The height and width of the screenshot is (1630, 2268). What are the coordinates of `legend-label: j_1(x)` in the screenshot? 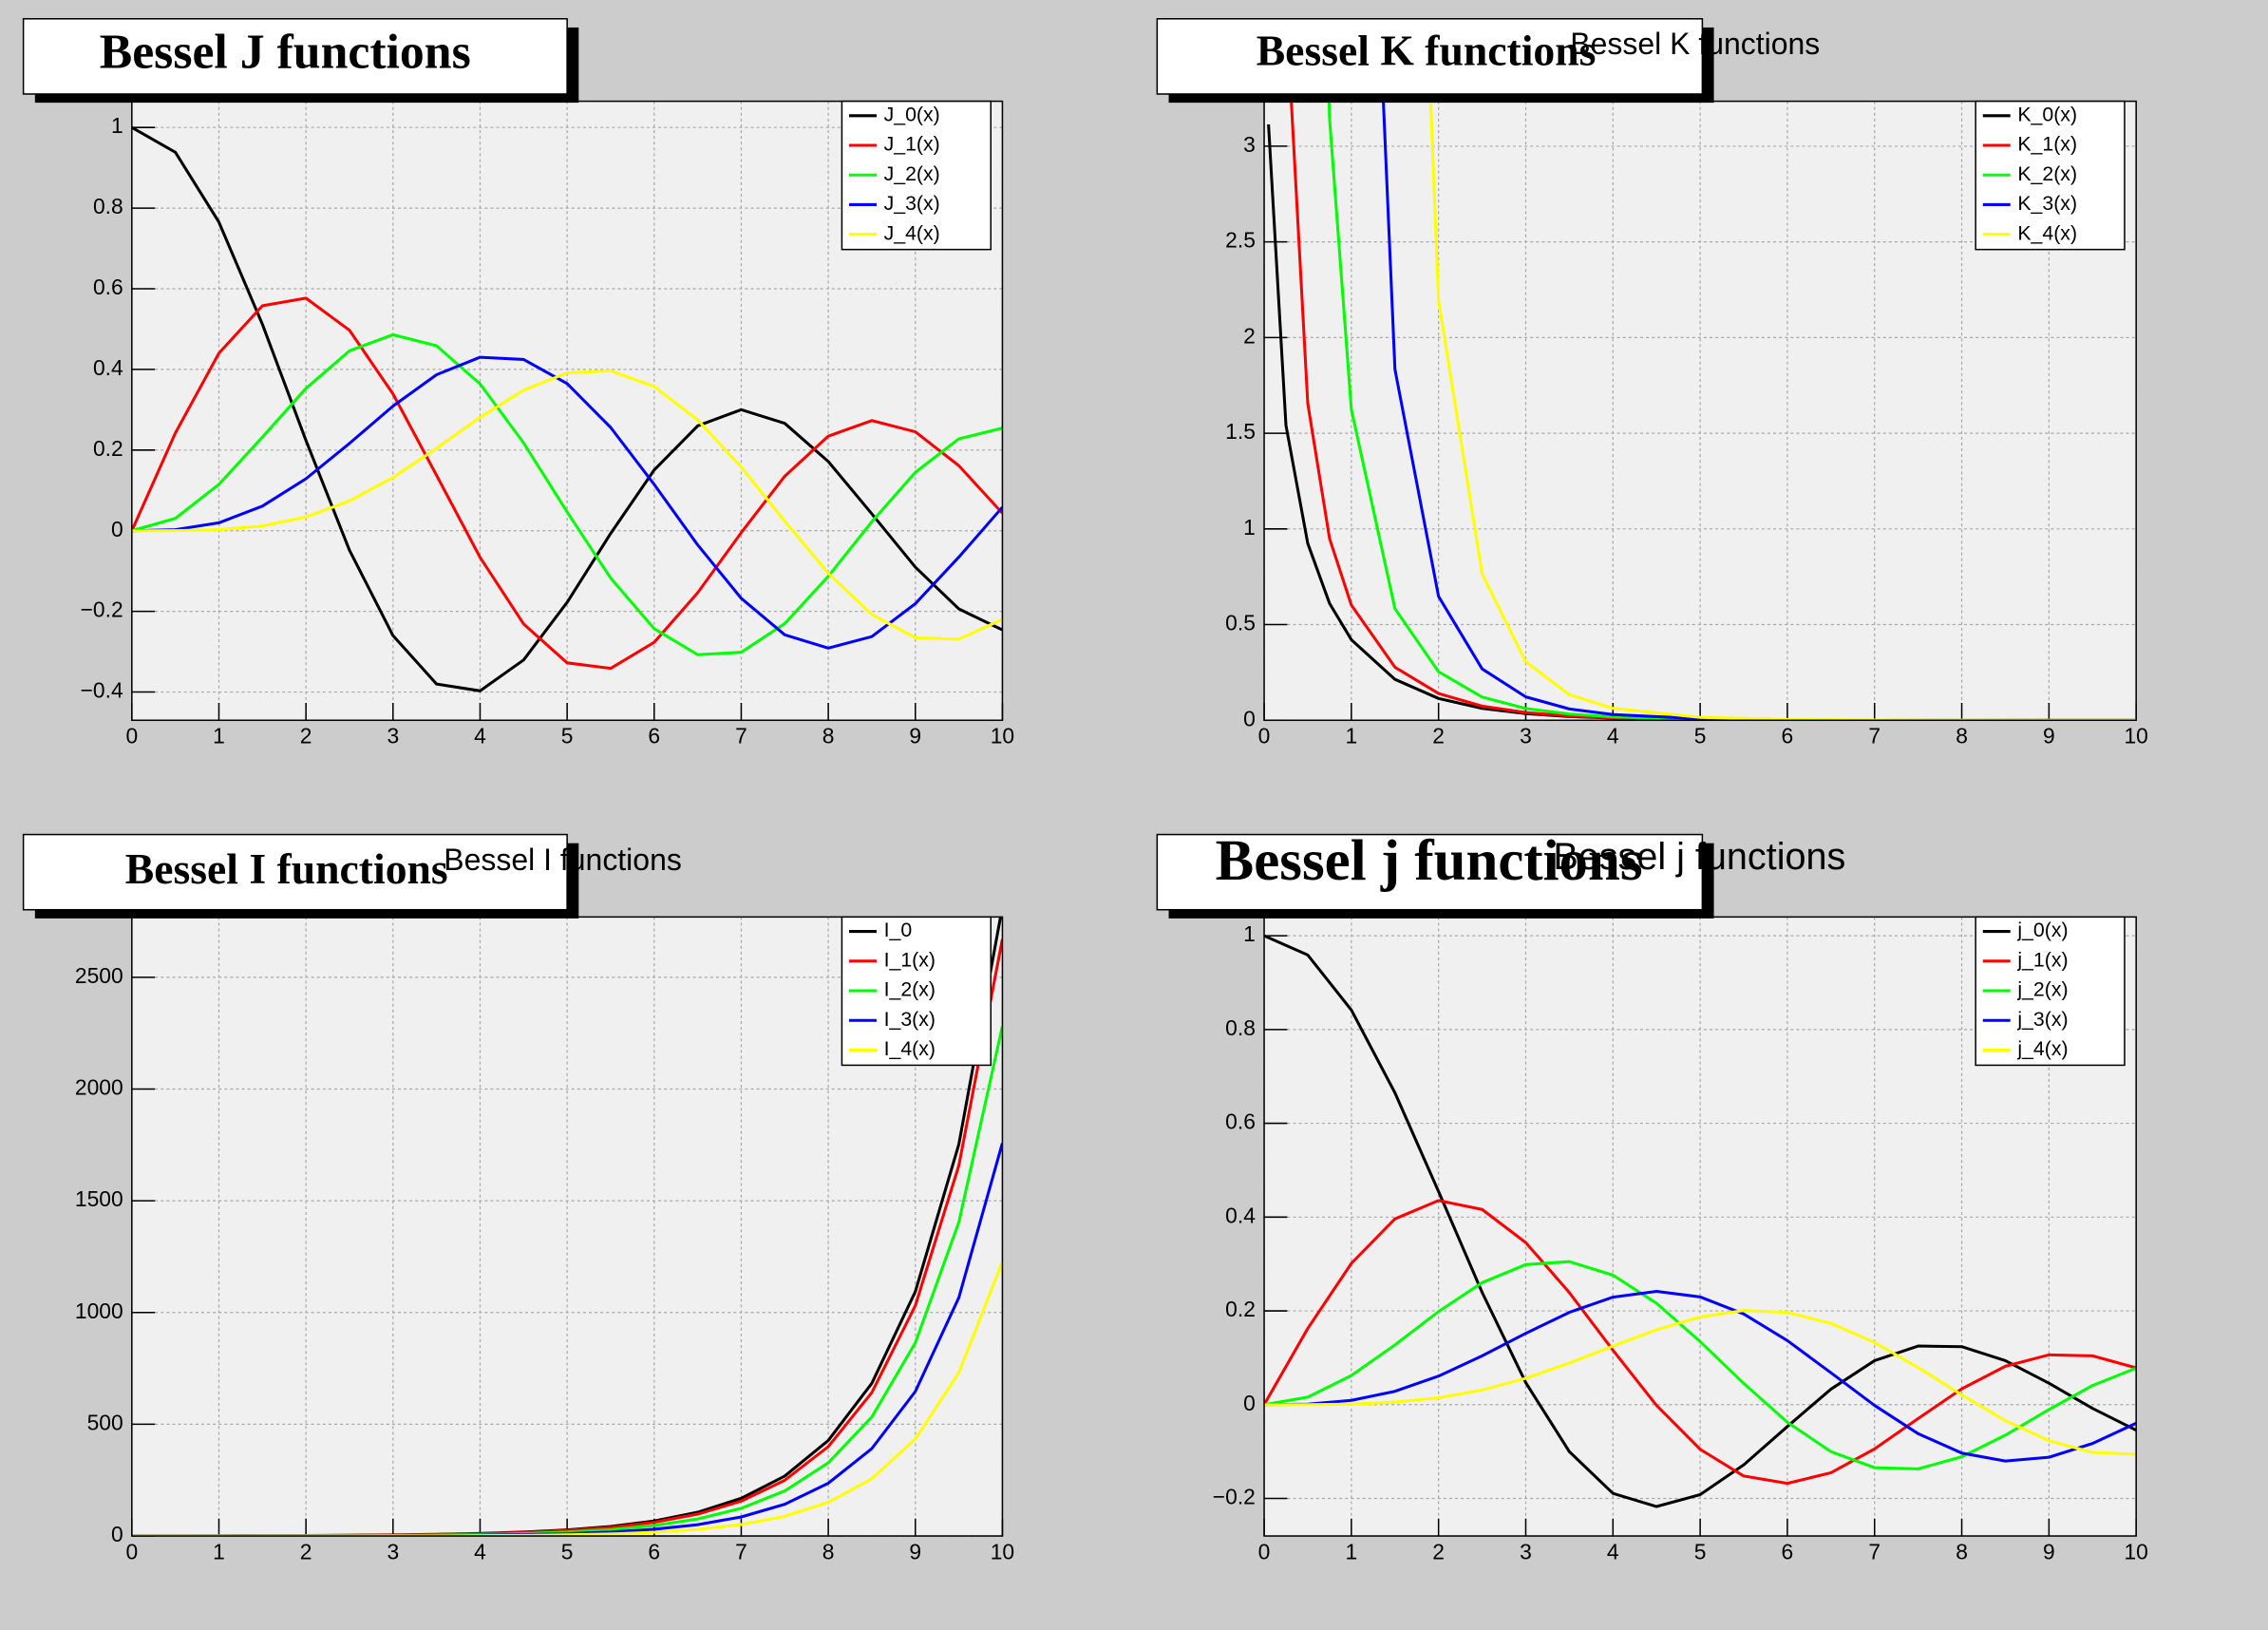 It's located at (2042, 959).